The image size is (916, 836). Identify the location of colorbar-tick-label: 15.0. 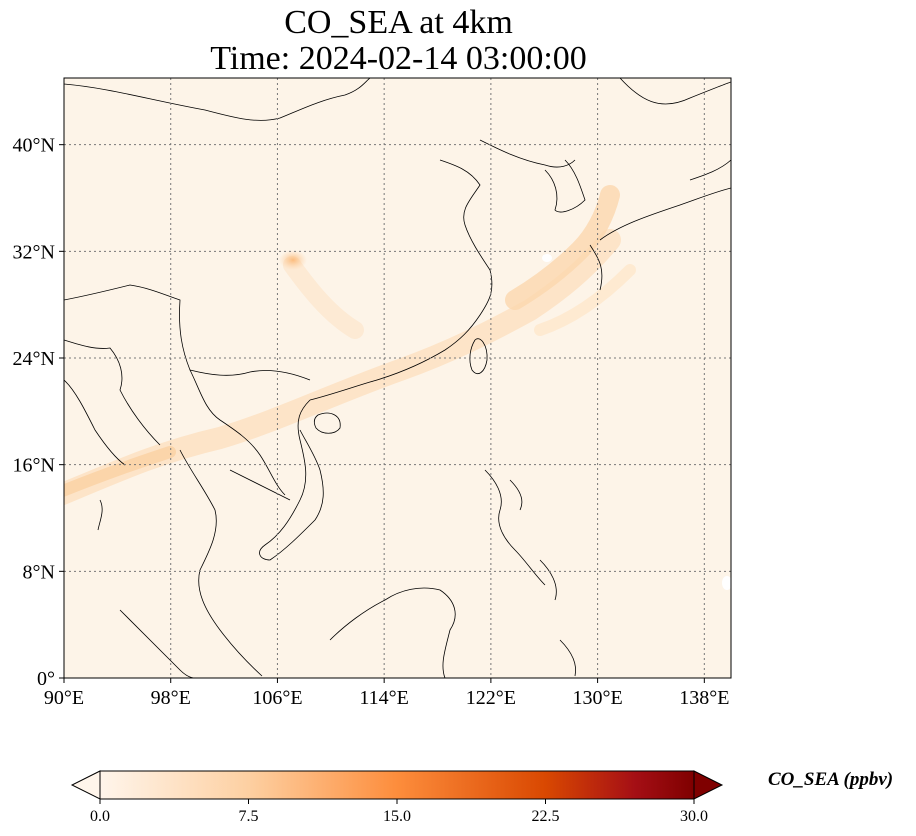
(397, 816).